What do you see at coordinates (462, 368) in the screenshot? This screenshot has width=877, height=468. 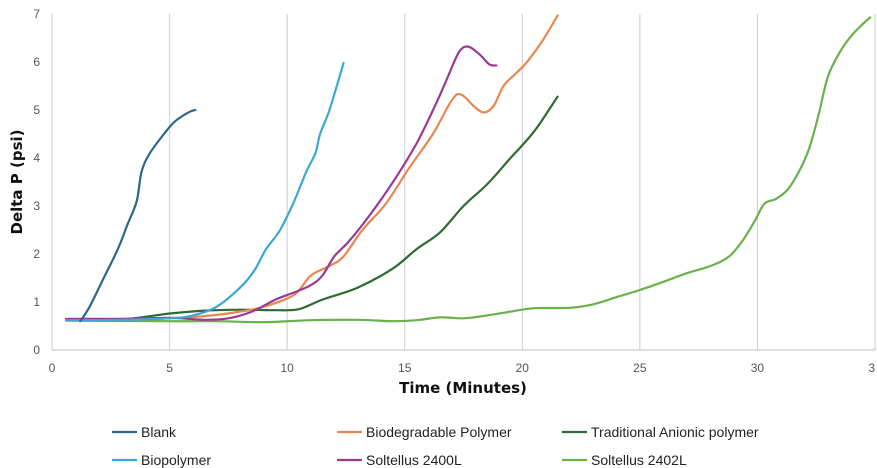 I see `x-tick-labels: 0 5 10 15 20 25 30 3` at bounding box center [462, 368].